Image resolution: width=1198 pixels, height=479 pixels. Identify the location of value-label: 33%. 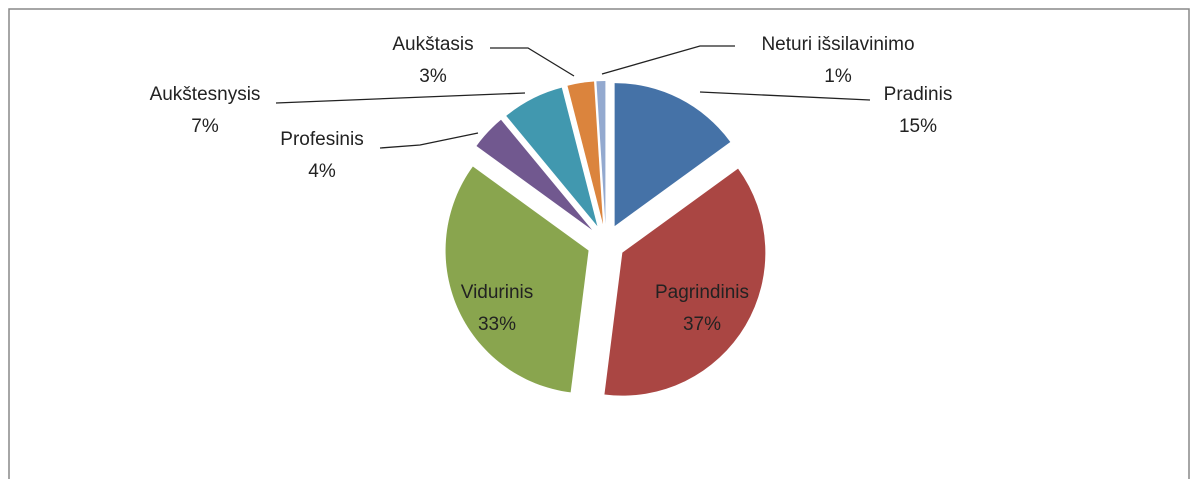
(497, 324).